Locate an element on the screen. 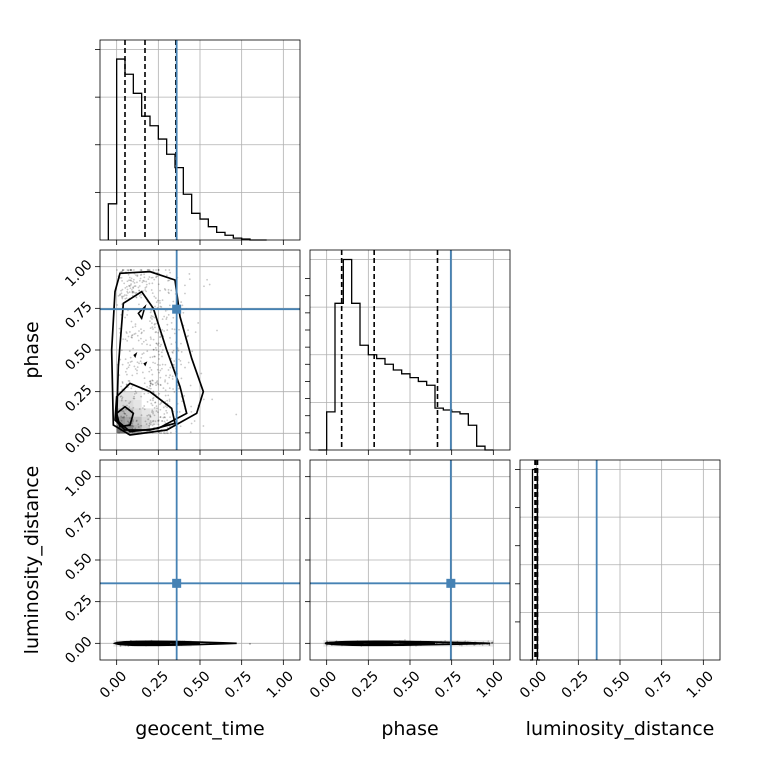 This screenshot has width=760, height=765. x-tick-label: 0.00 is located at coordinates (113, 684).